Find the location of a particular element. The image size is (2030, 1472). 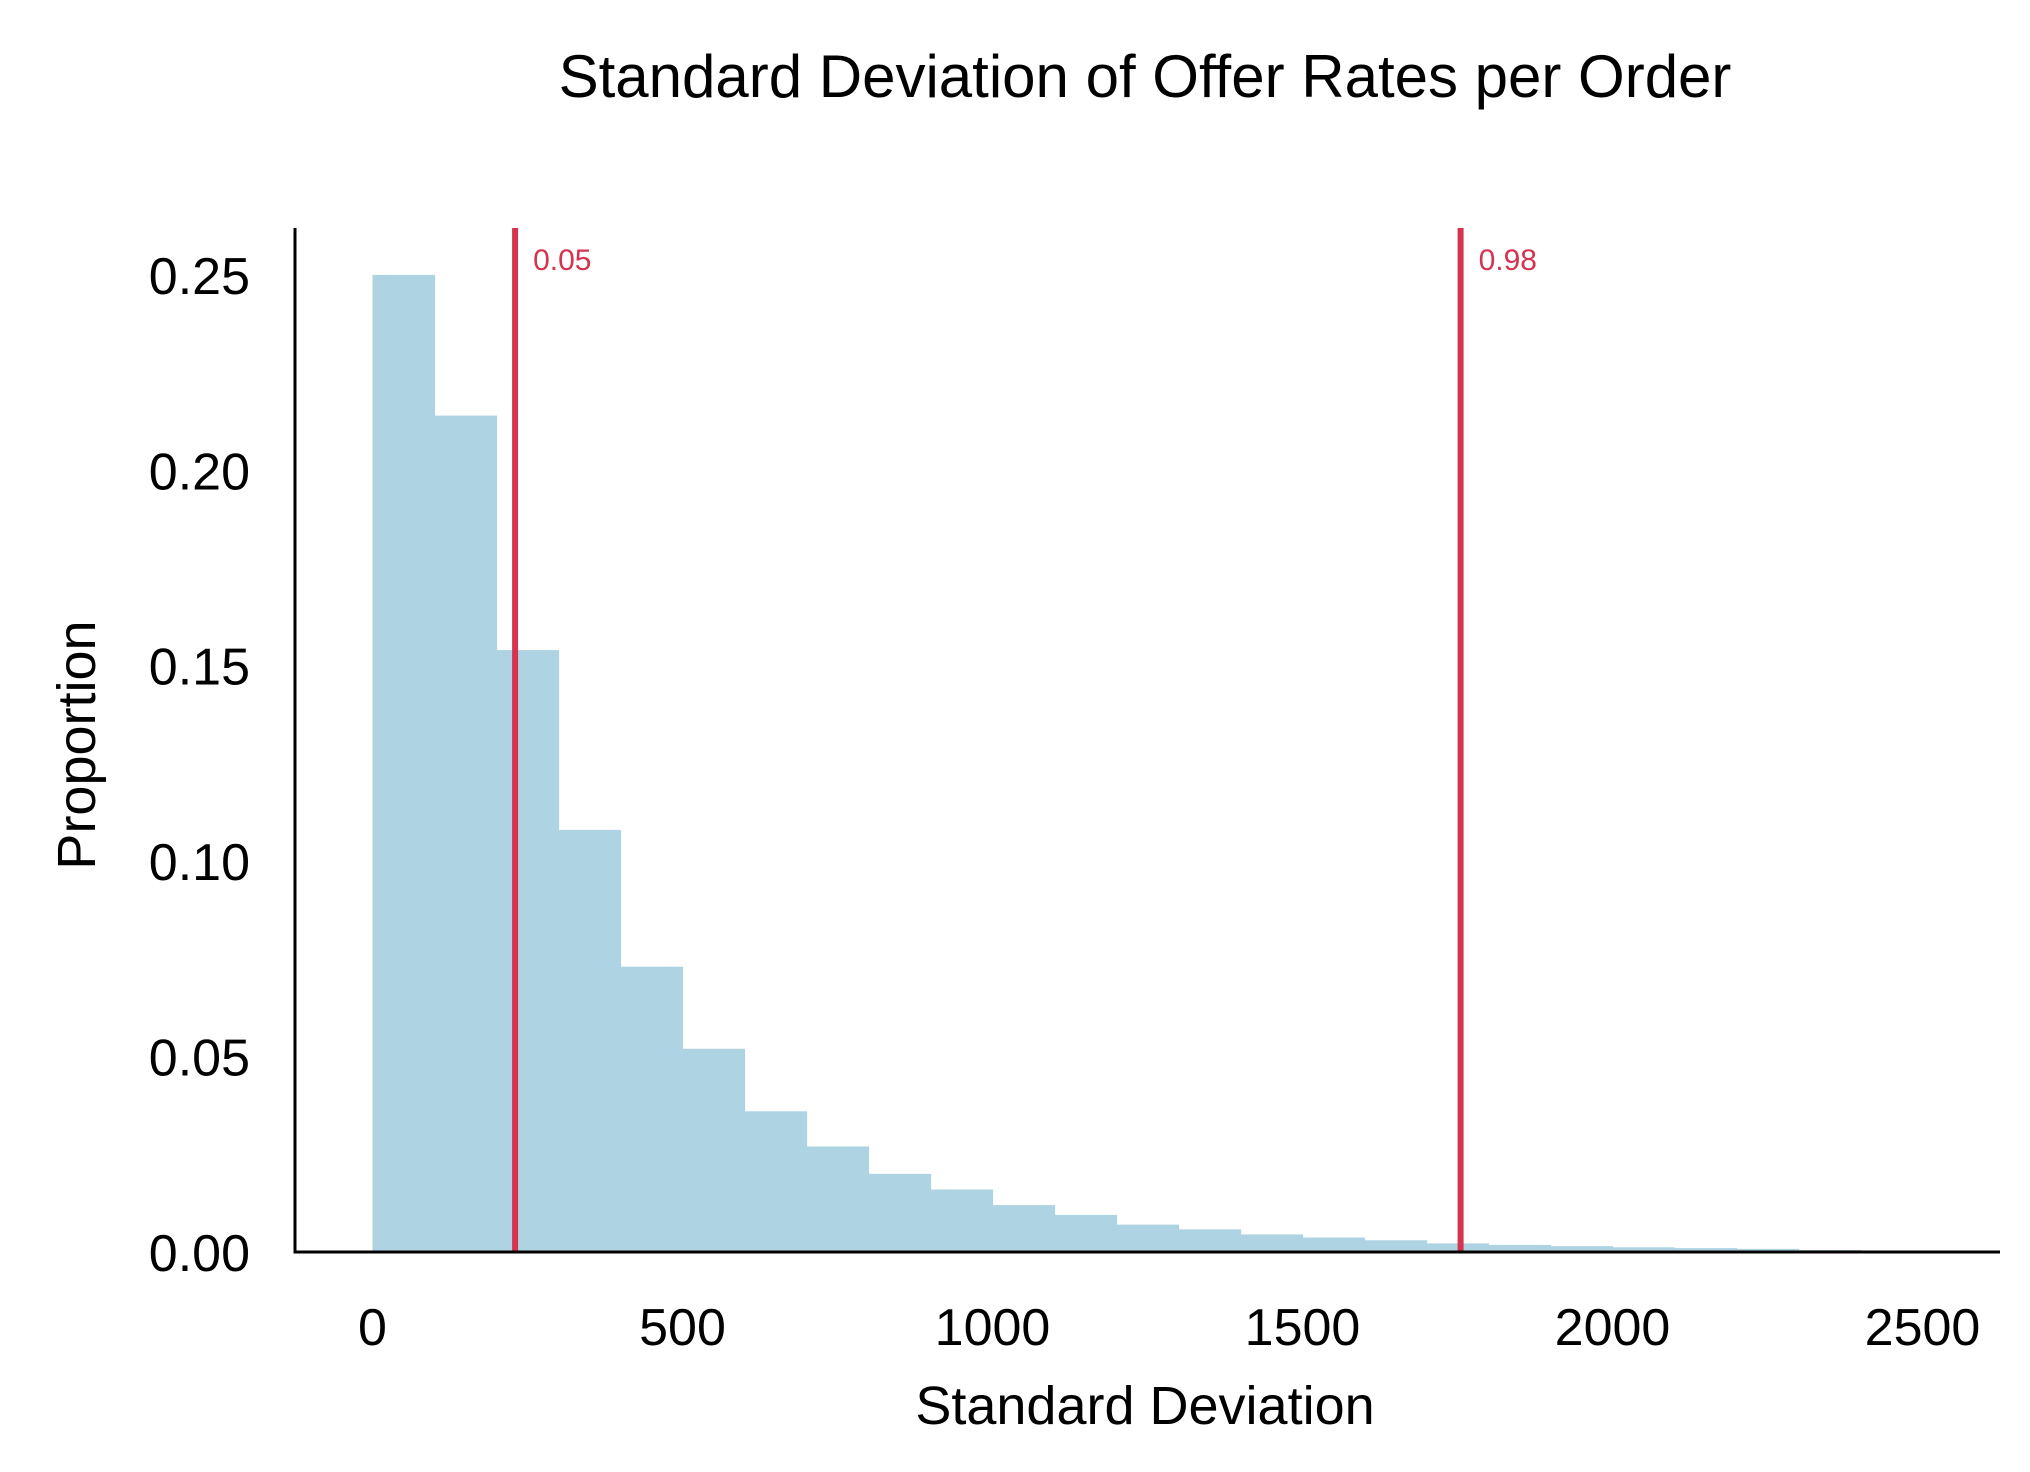

x-tick-label: 1500 is located at coordinates (1303, 1328).